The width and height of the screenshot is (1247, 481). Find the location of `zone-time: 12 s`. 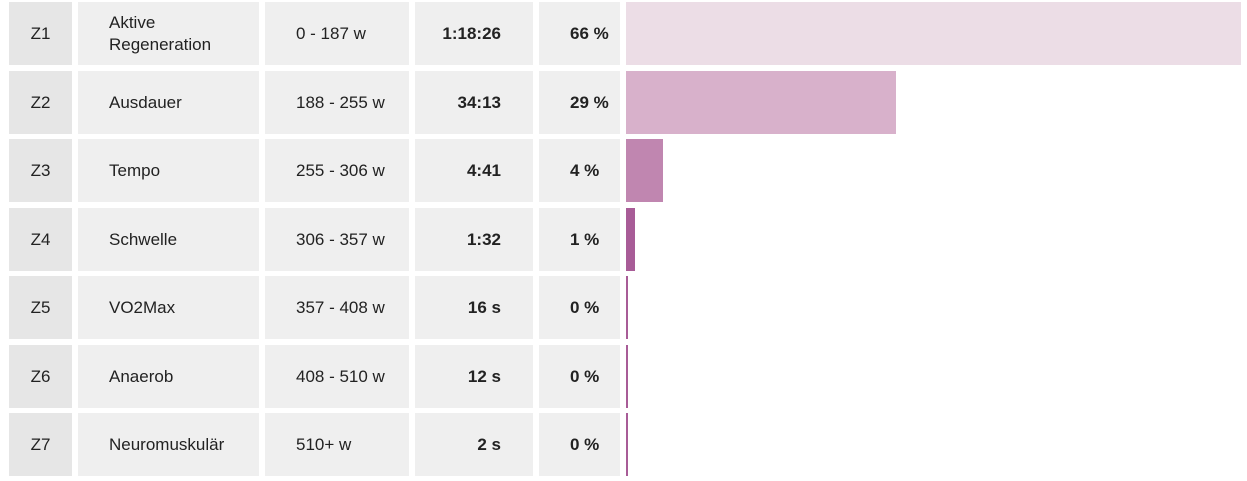

zone-time: 12 s is located at coordinates (474, 376).